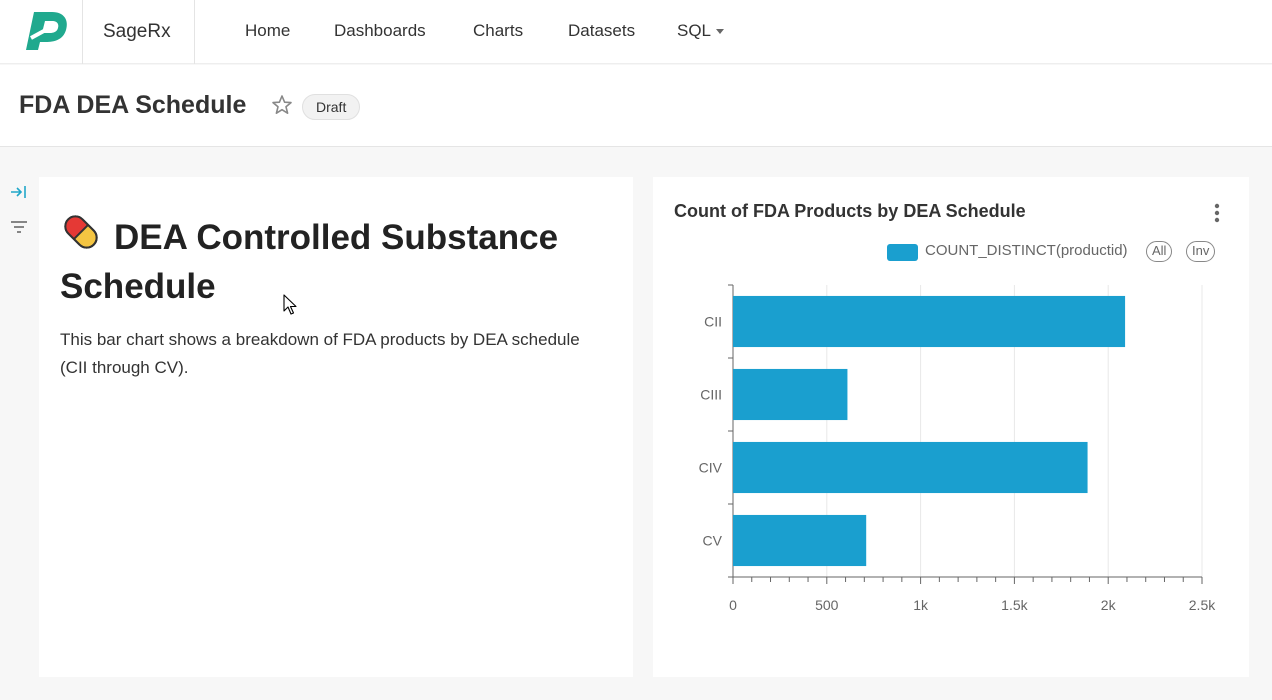 The image size is (1272, 700). Describe the element at coordinates (602, 30) in the screenshot. I see `nav-datasets: Datasets` at that location.